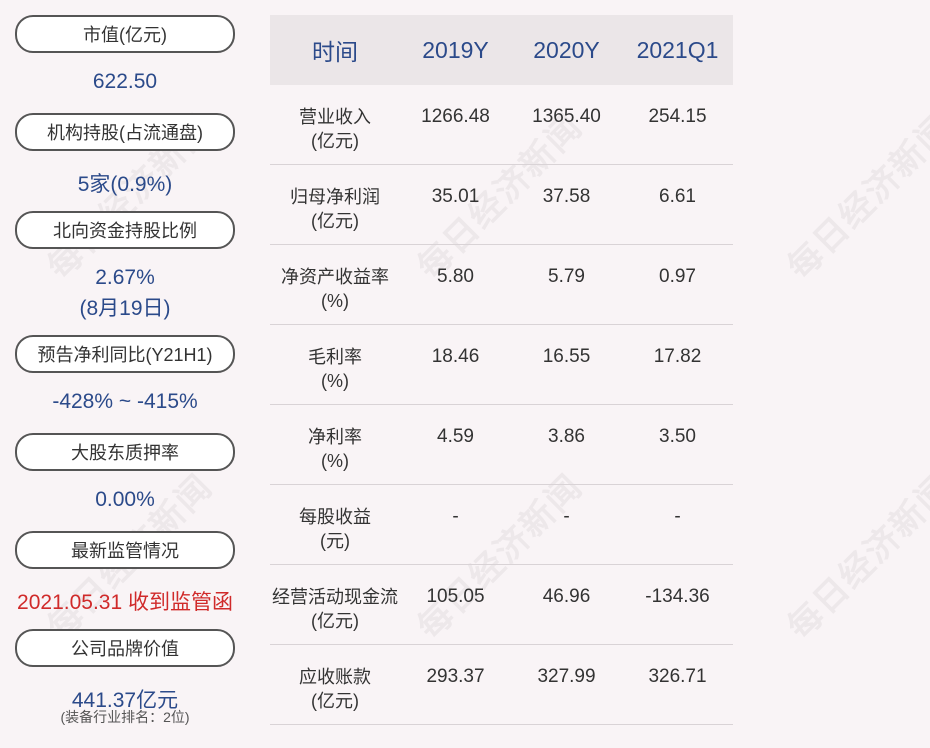 Image resolution: width=930 pixels, height=748 pixels. I want to click on table-row: 营业收入 (亿元) 1266.48 1365.40 254.15, so click(501, 125).